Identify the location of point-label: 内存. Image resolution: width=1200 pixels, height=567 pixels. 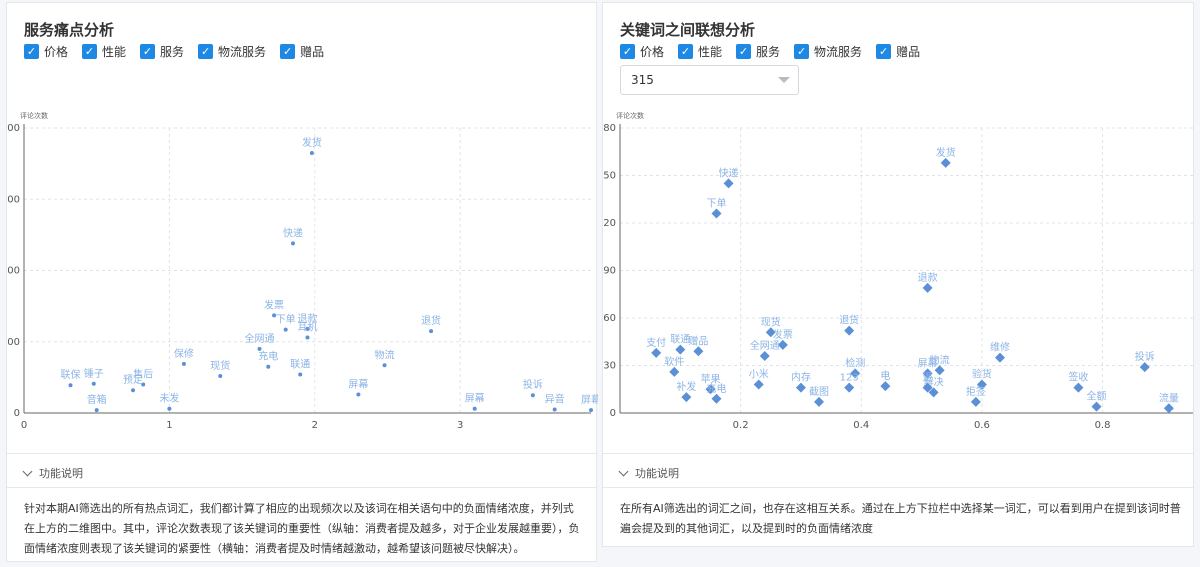
(801, 377).